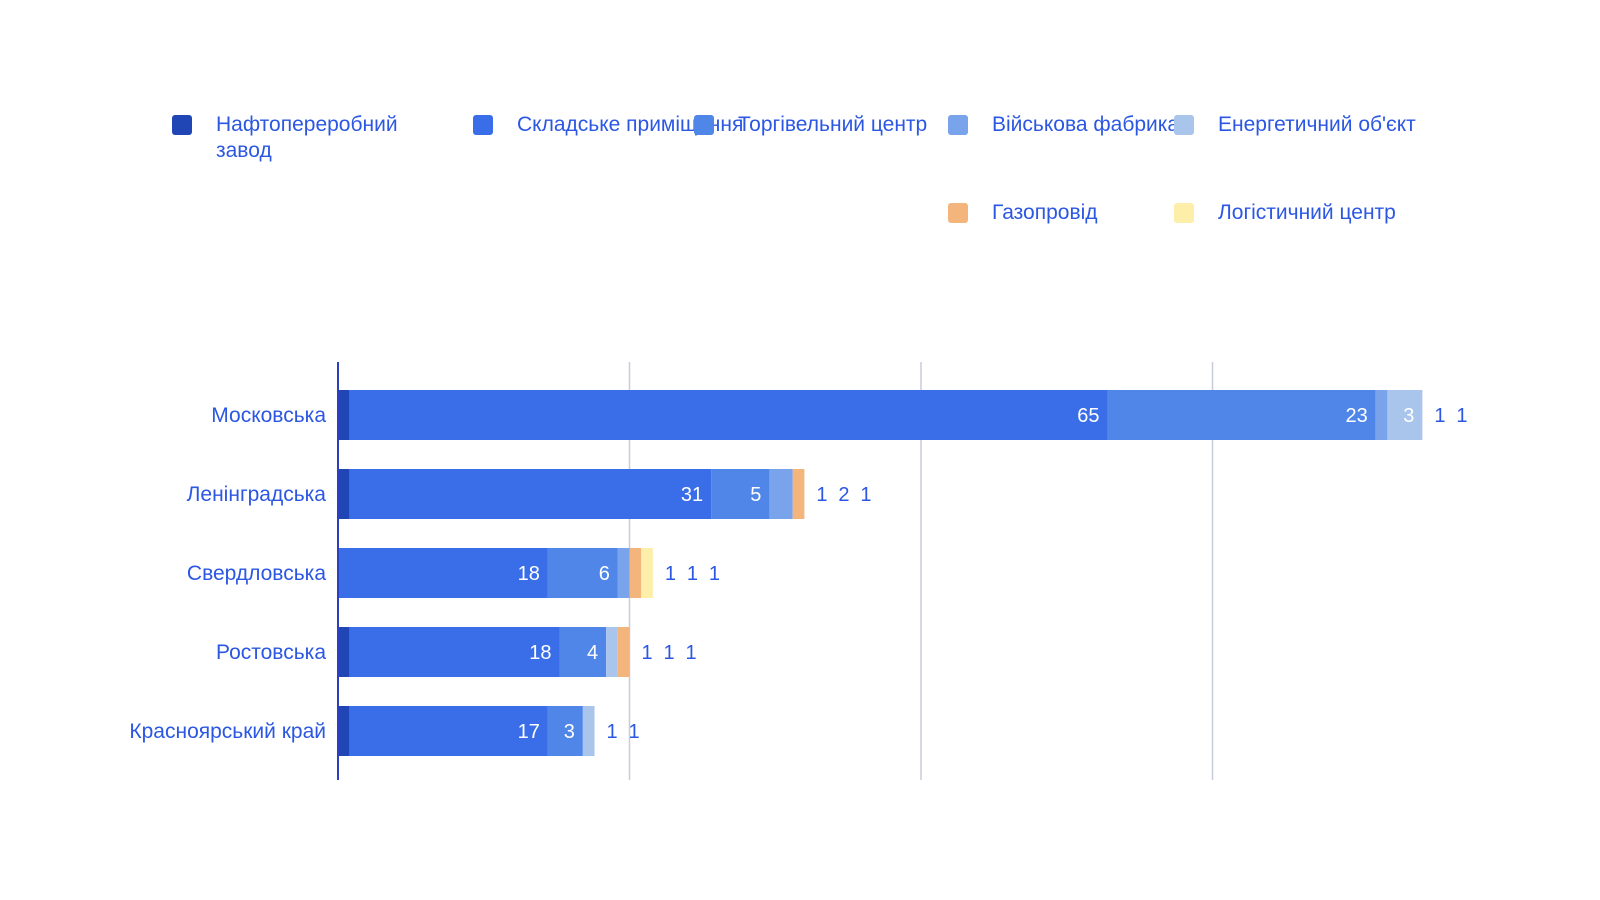  I want to click on data-label: 31, so click(692, 495).